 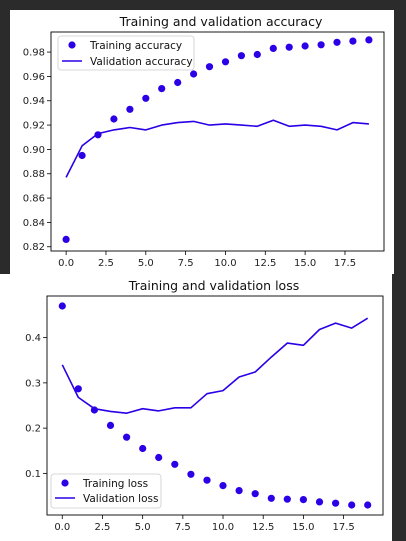 I want to click on accuracy-x-tick-label: 15.0, so click(x=305, y=263).